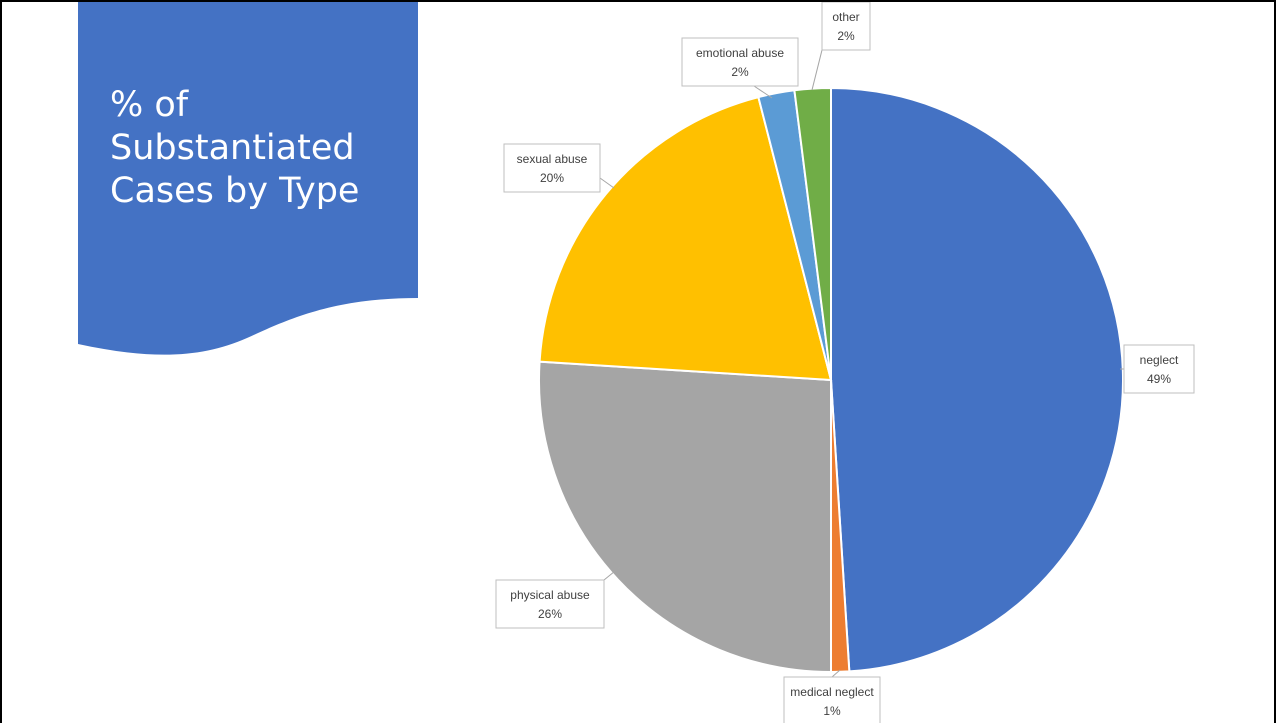  I want to click on slice-label-name: neglect, so click(1159, 360).